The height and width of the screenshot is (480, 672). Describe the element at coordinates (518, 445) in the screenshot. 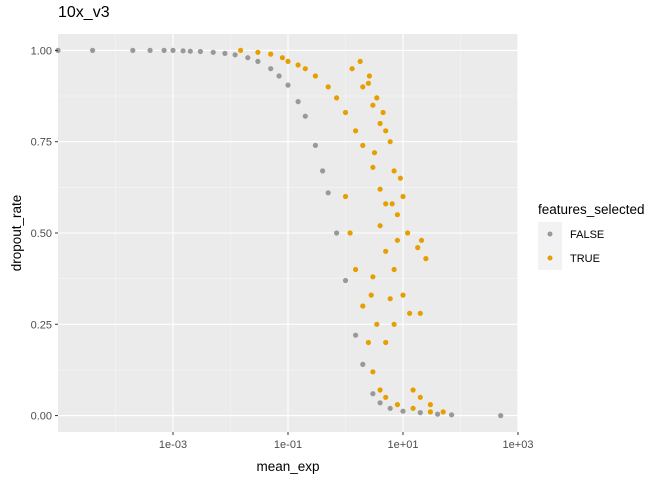

I see `x-tick-label: 1e+03` at that location.